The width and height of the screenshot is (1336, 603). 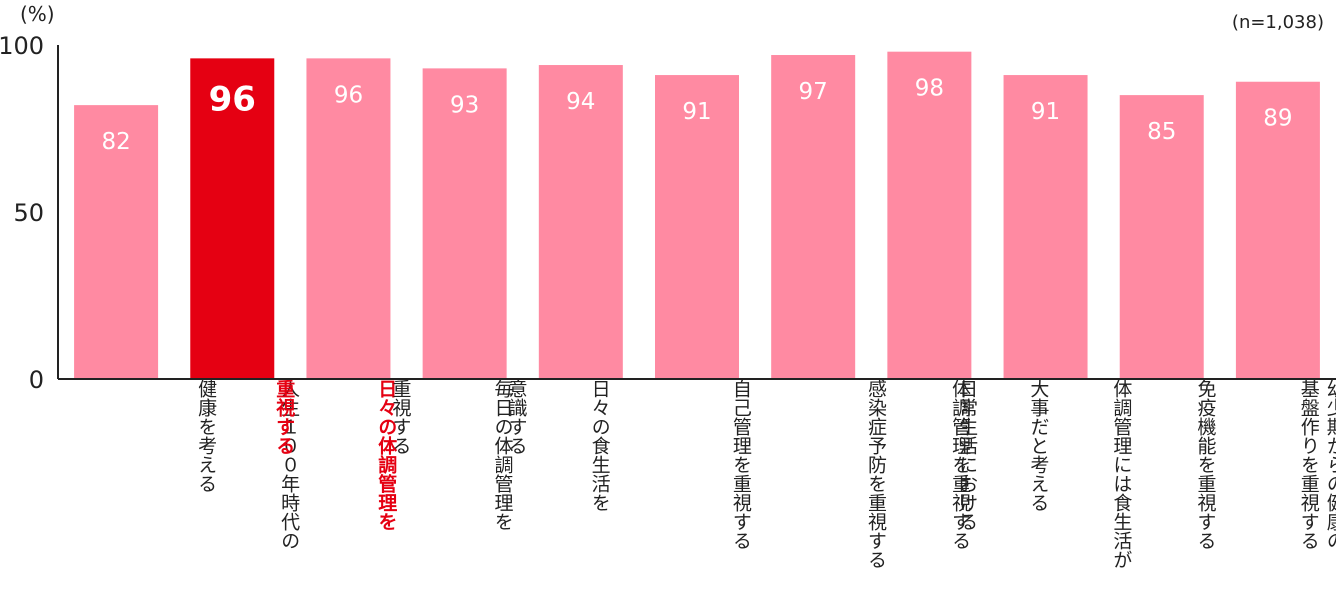 I want to click on category-label: 体調管理には食生活が大事だと考える, so click(x=1024, y=473).